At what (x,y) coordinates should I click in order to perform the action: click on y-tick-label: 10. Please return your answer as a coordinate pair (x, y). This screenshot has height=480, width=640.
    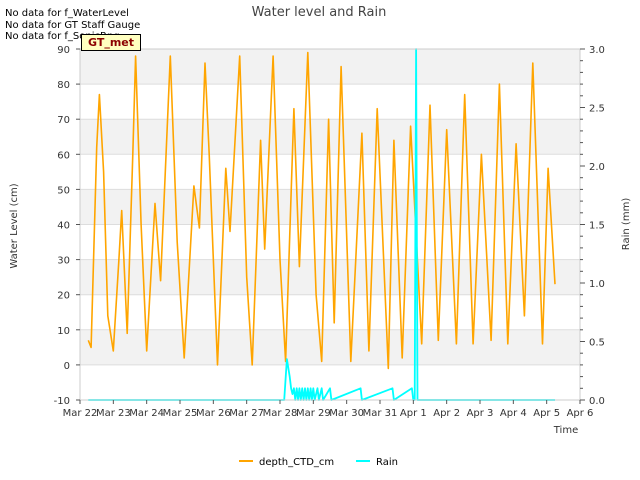
    Looking at the image, I should click on (63, 331).